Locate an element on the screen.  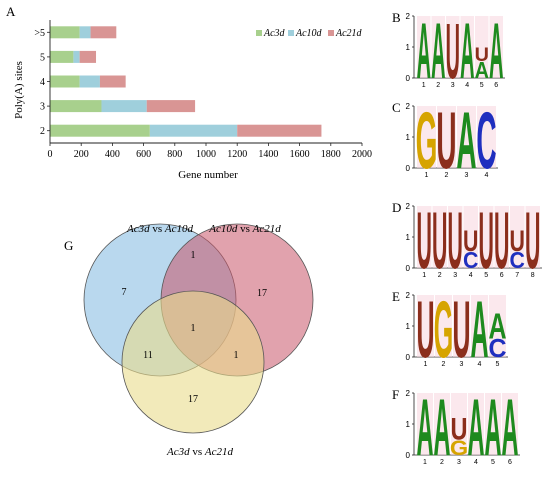
x-tick-label: 200 is located at coordinates (81, 154).